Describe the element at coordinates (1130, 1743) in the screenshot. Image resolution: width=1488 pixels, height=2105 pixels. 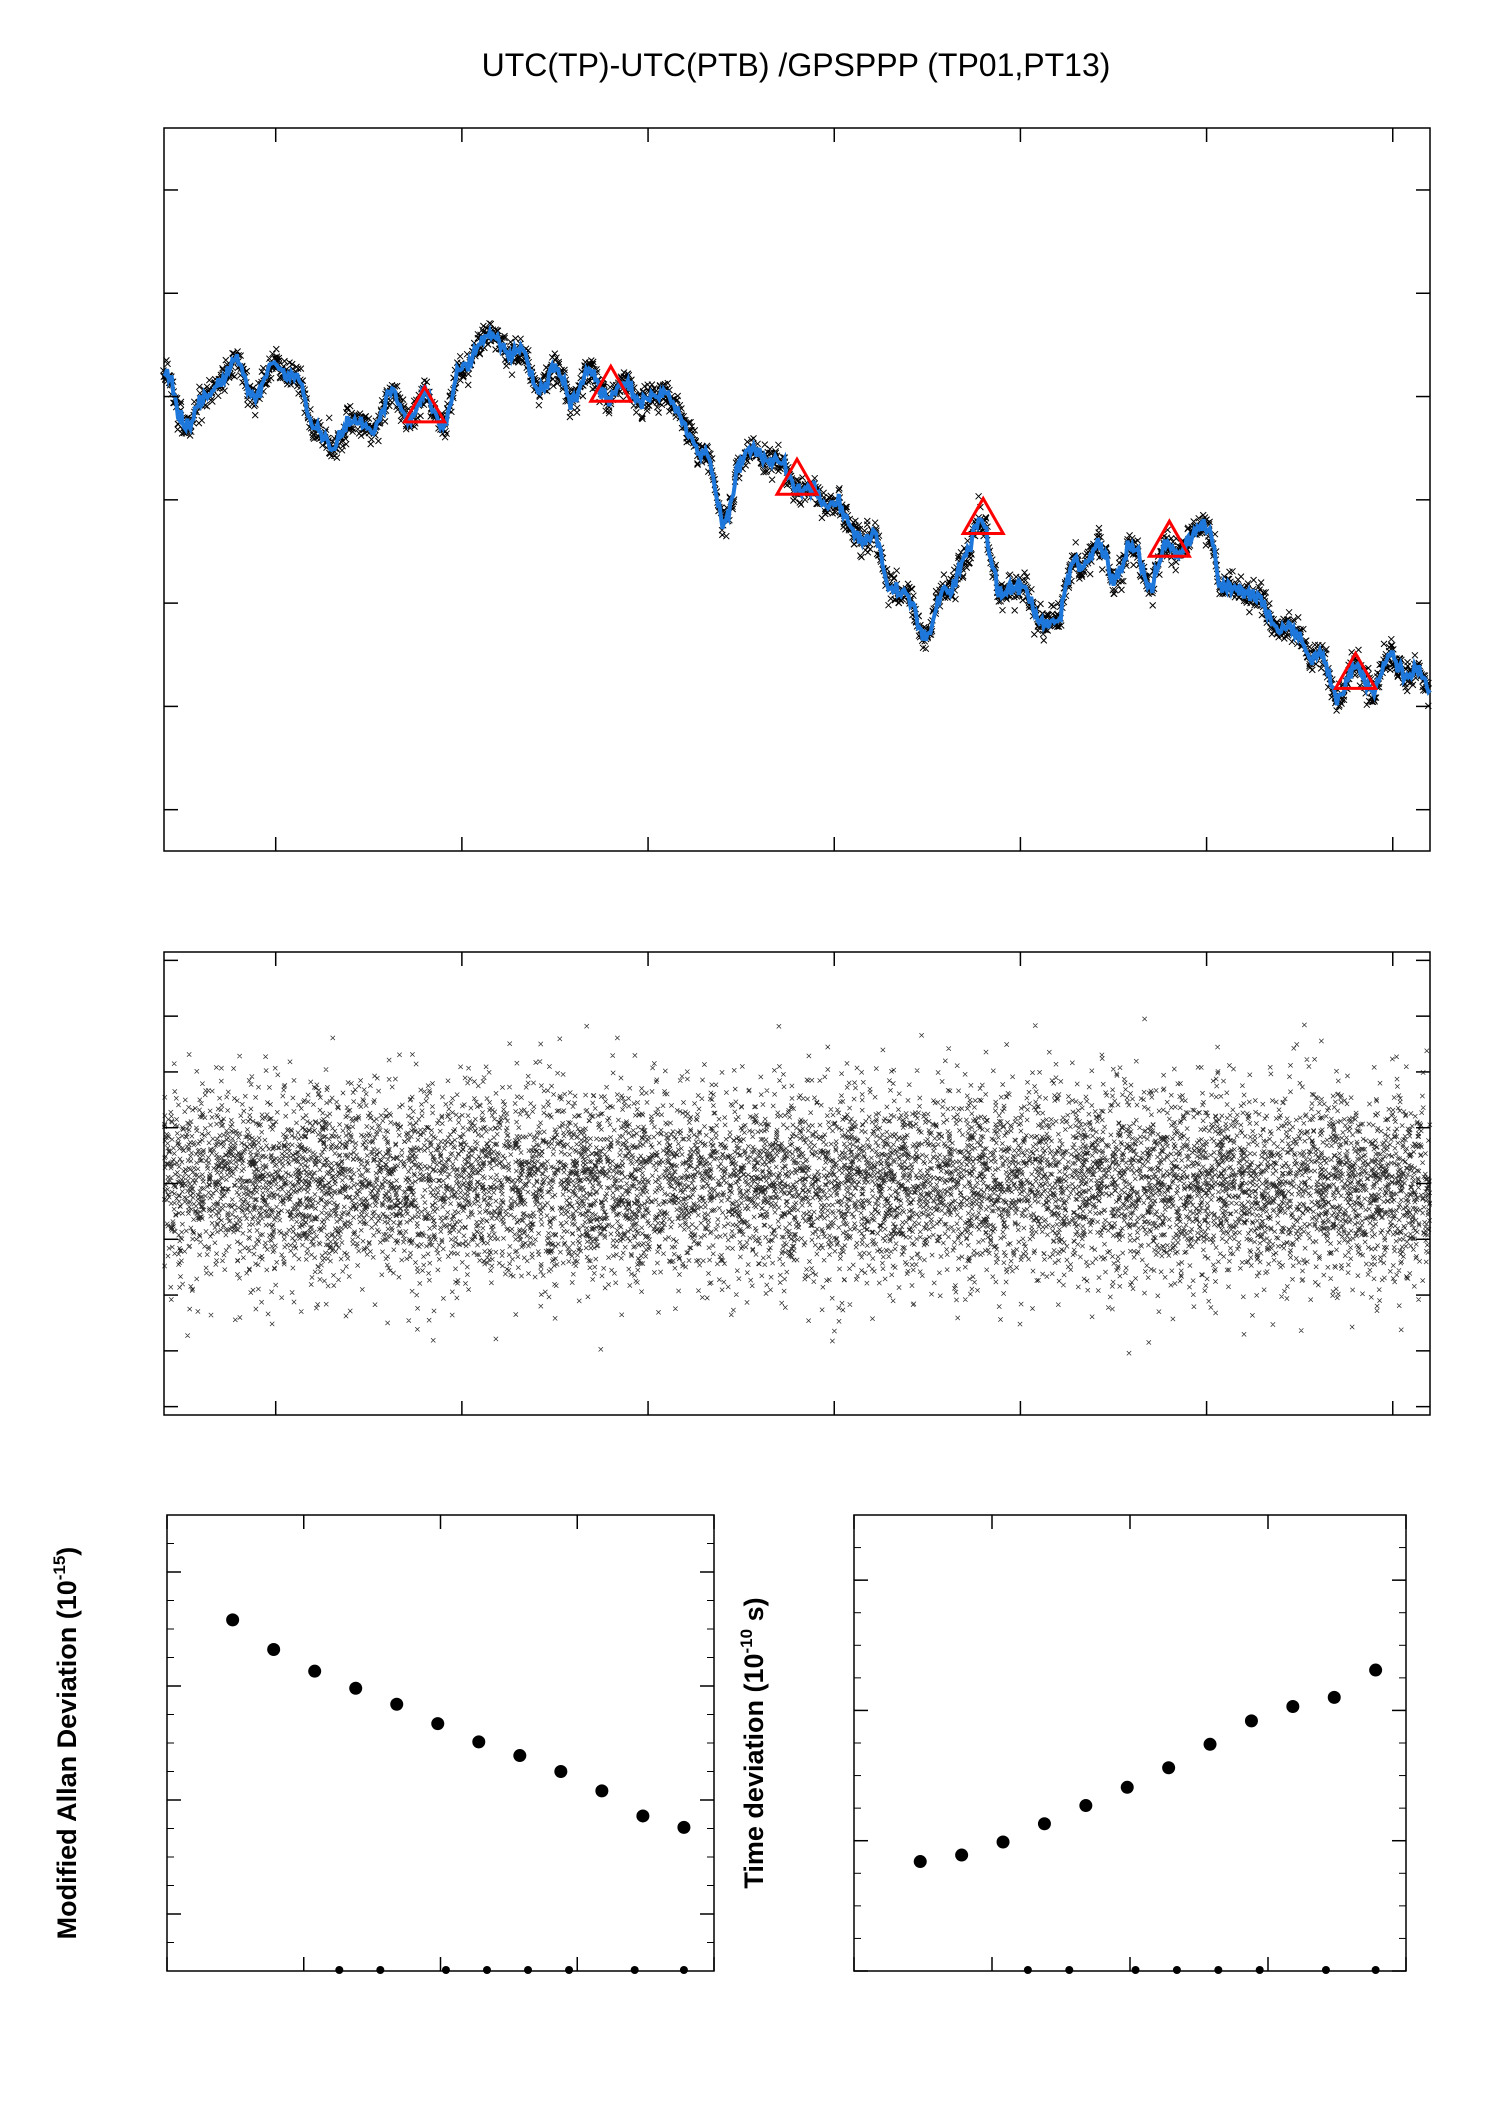
I see `tdev-frame` at that location.